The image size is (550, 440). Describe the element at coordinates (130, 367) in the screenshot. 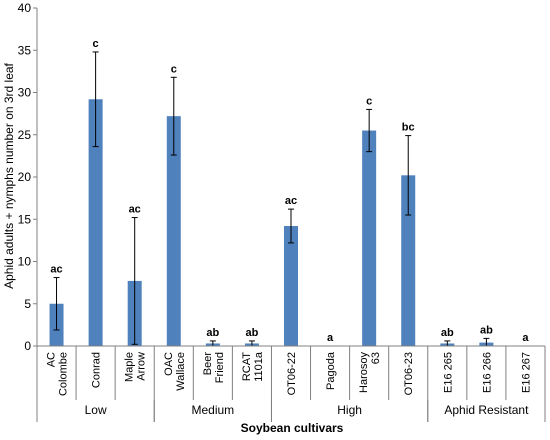

I see `category-label-line: Maple` at that location.